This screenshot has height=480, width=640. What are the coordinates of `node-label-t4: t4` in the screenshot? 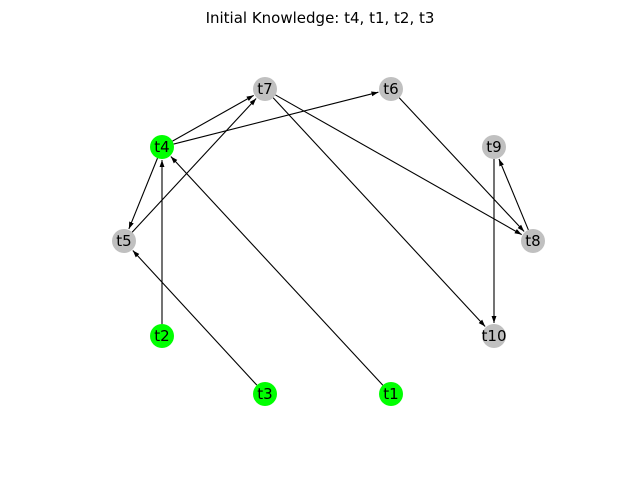 It's located at (161, 147).